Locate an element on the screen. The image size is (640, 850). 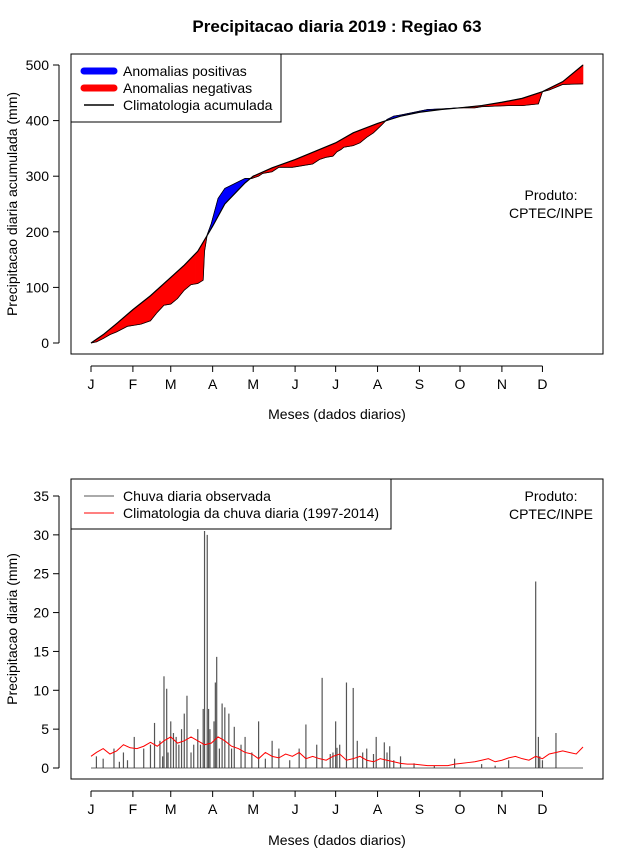
product-label-top: Produto: is located at coordinates (551, 195).